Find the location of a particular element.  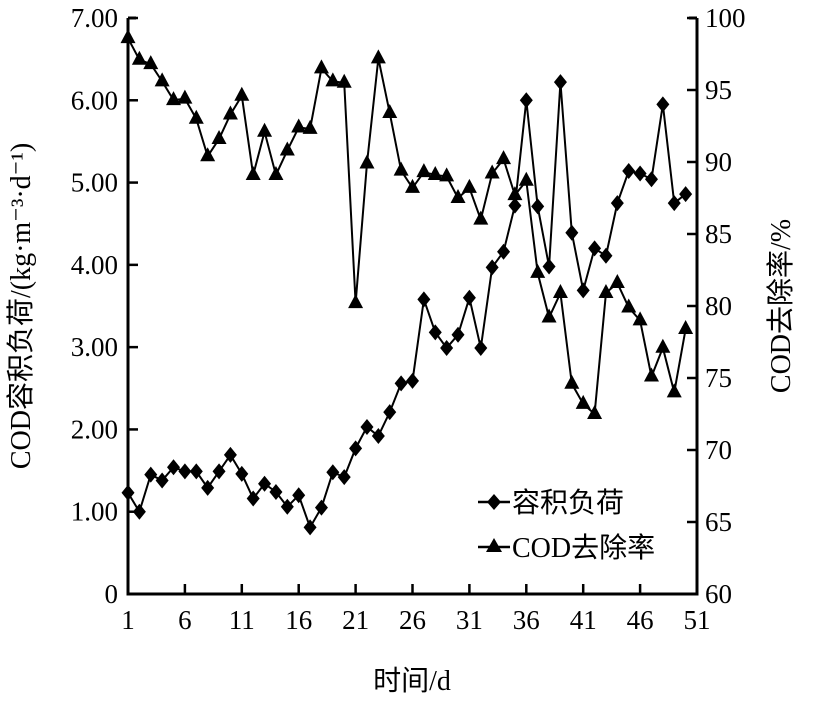

y-left-tick-label: 1.00 is located at coordinates (94, 512).